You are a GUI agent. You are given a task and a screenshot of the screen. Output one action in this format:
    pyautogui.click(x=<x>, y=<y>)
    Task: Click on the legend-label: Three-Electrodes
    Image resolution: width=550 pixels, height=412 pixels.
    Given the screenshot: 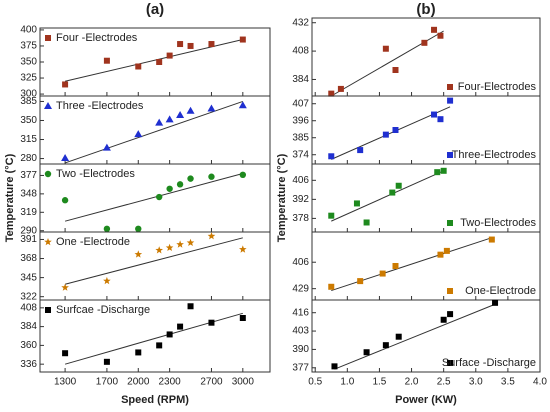 What is the action you would take?
    pyautogui.click(x=494, y=155)
    